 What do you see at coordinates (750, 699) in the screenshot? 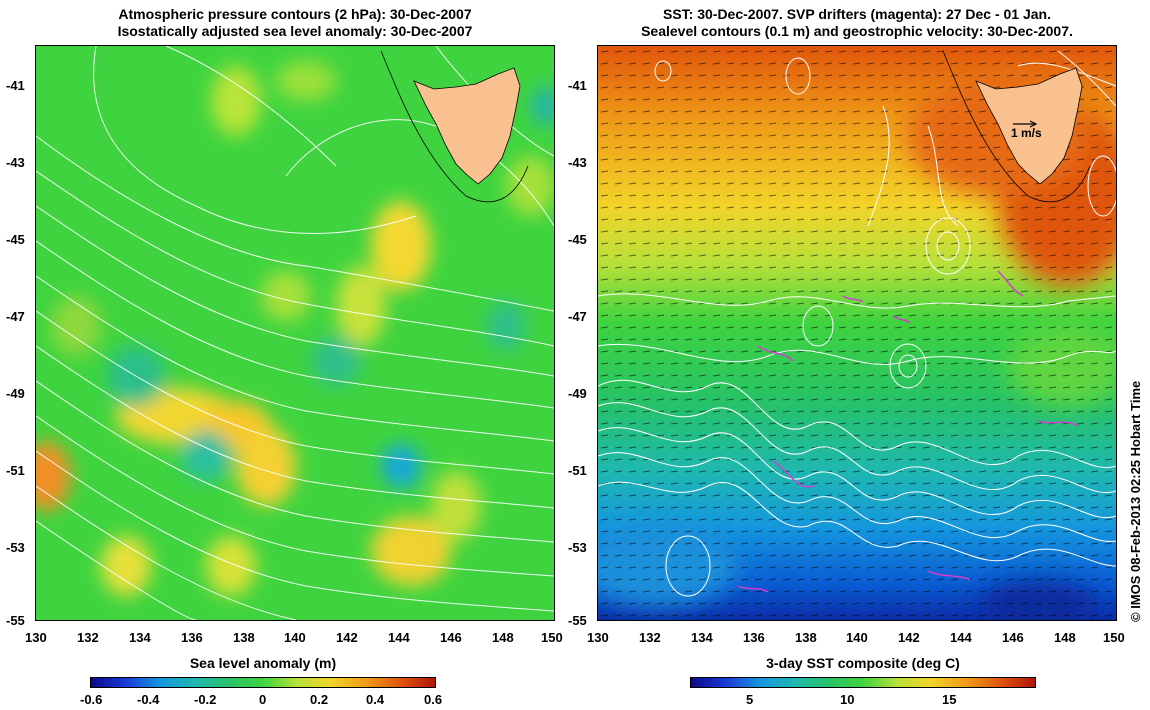
I see `sst-tick: 5` at bounding box center [750, 699].